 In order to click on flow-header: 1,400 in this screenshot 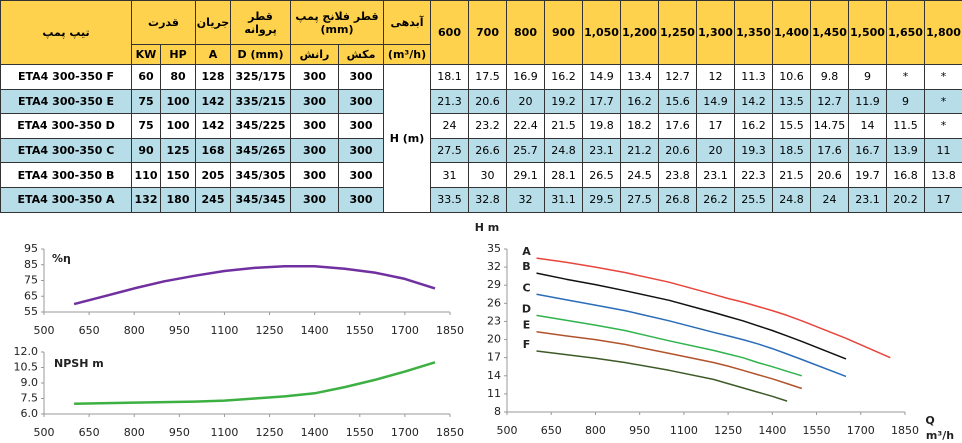, I will do `click(792, 32)`.